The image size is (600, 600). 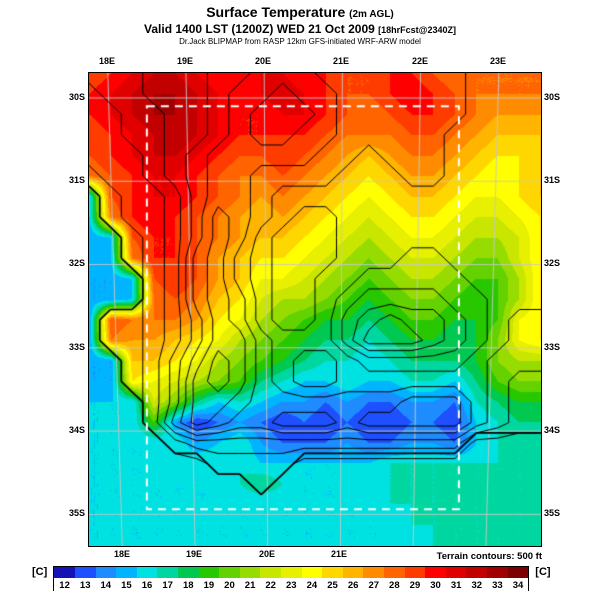 I want to click on colorbar-cell: 21, so click(x=250, y=579).